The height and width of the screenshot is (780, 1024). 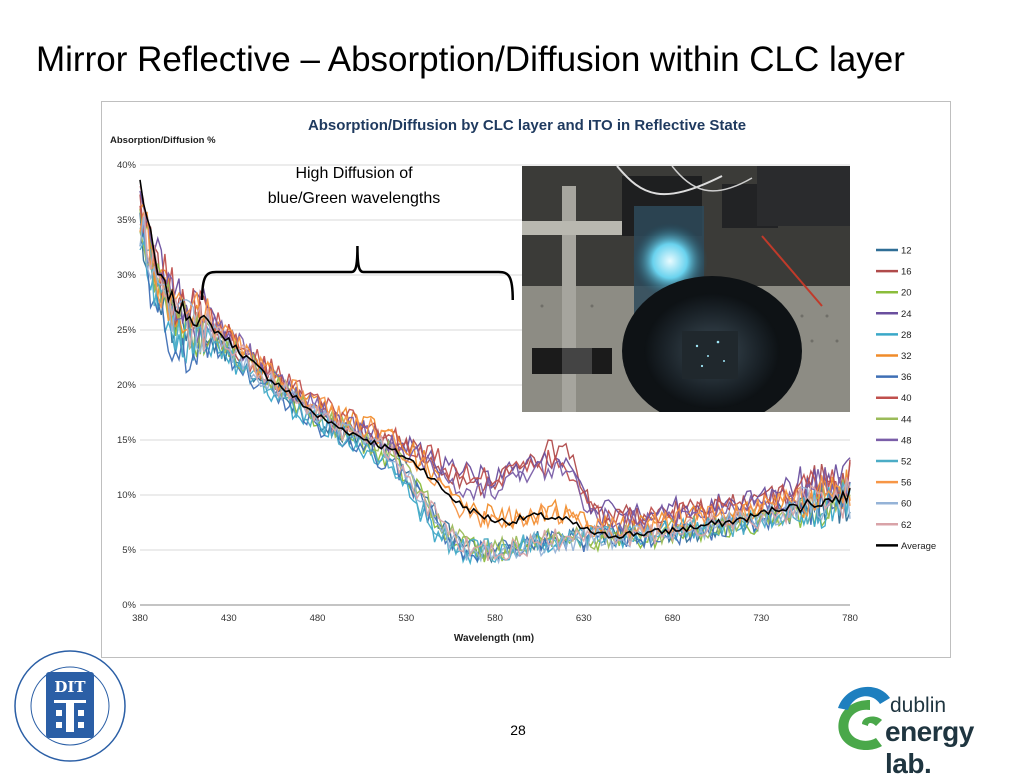 What do you see at coordinates (354, 173) in the screenshot?
I see `annotation-text-line1: High Diffusion of` at bounding box center [354, 173].